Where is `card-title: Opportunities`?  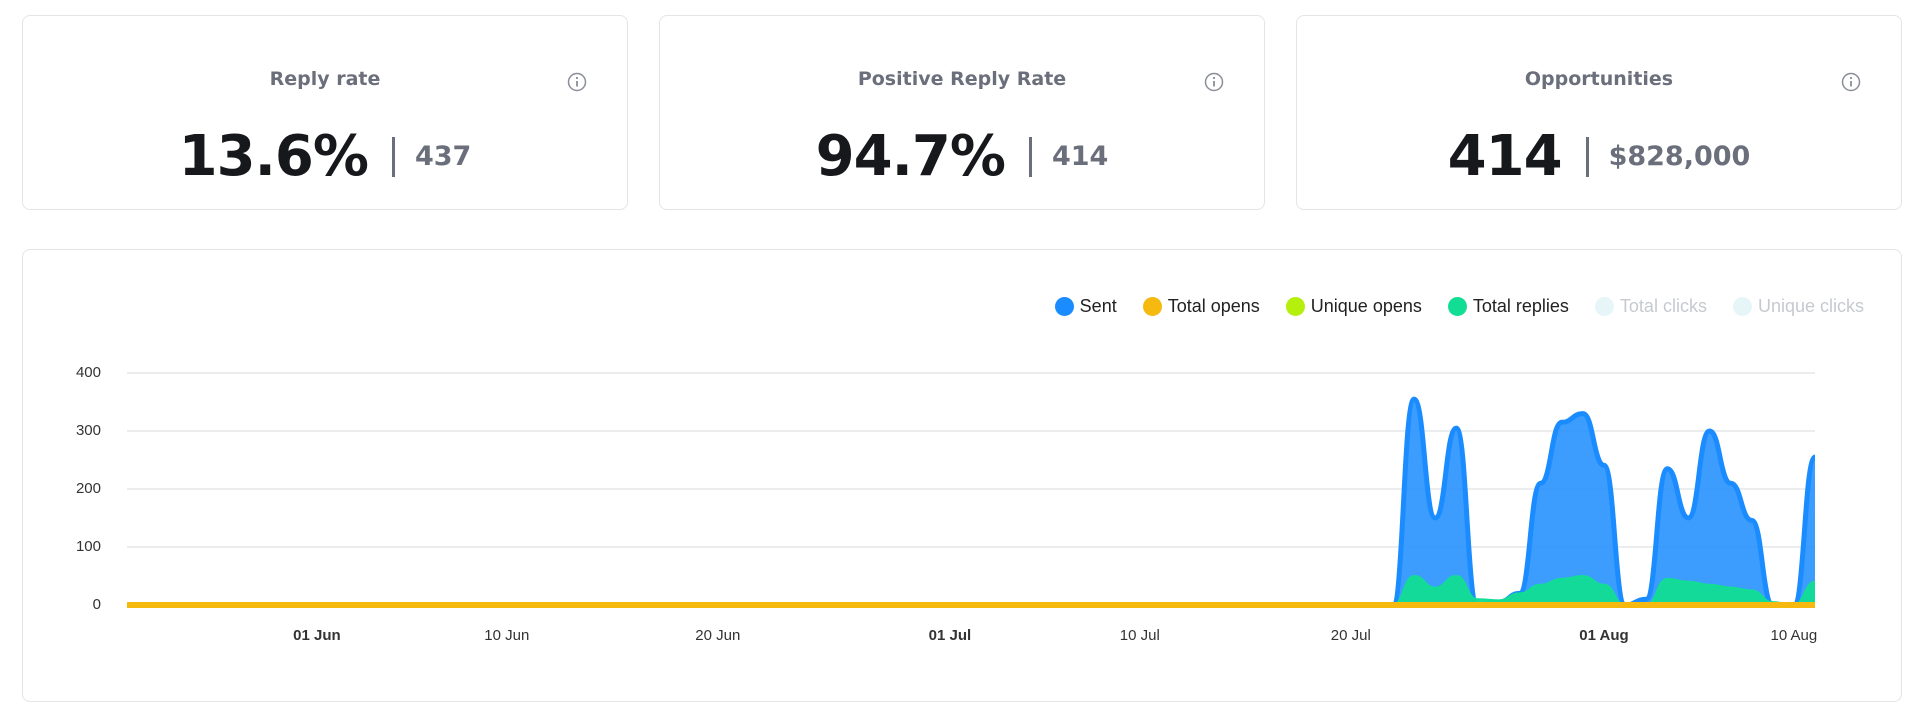
card-title: Opportunities is located at coordinates (1599, 79).